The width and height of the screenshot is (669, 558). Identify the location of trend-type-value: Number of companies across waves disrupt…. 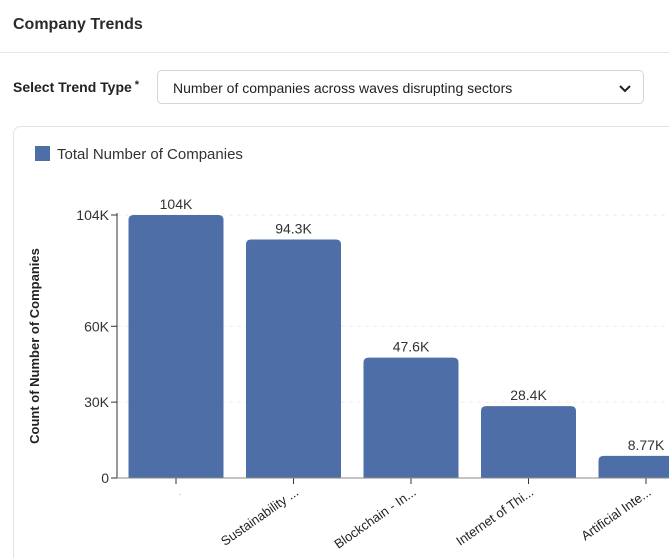
(343, 88).